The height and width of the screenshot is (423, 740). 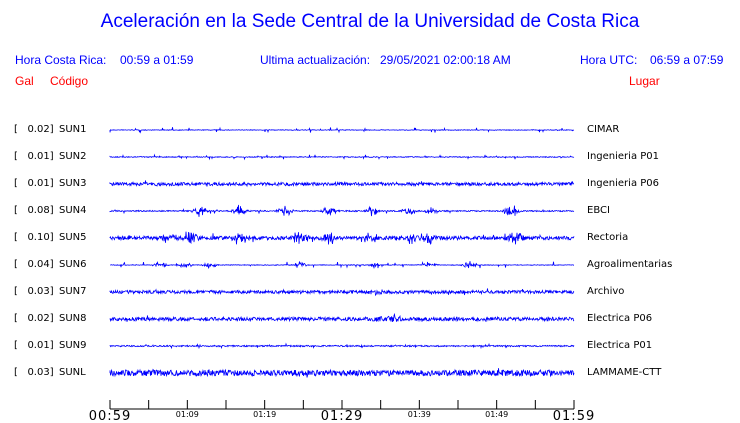 What do you see at coordinates (342, 184) in the screenshot?
I see `trace-sun3` at bounding box center [342, 184].